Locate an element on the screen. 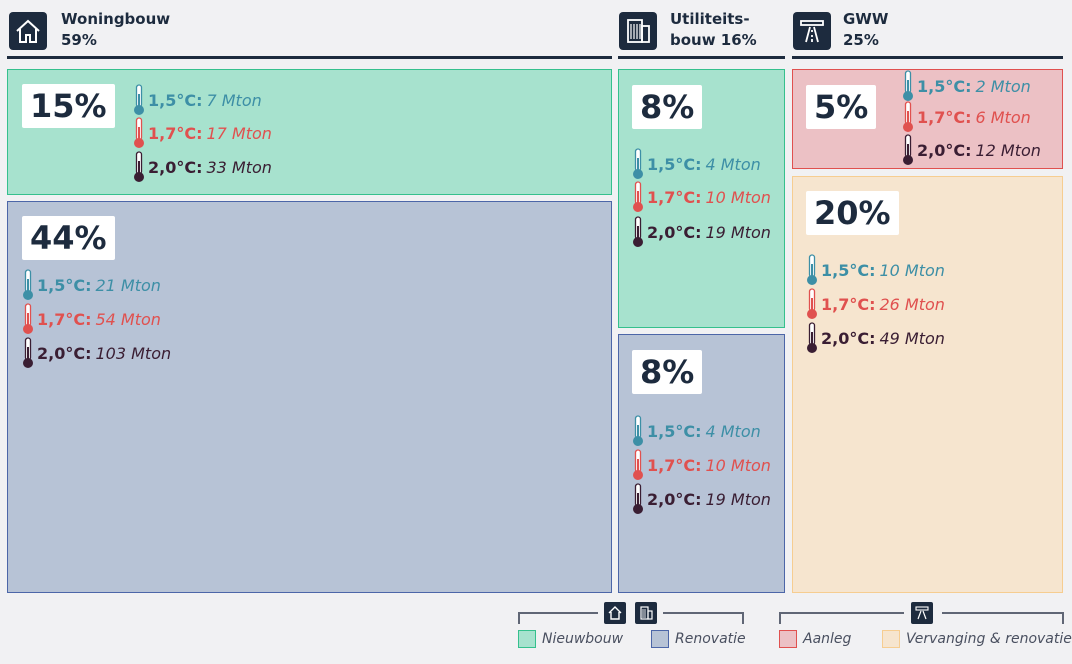 This screenshot has width=1072, height=664. scenario-value: 21 Mton is located at coordinates (128, 285).